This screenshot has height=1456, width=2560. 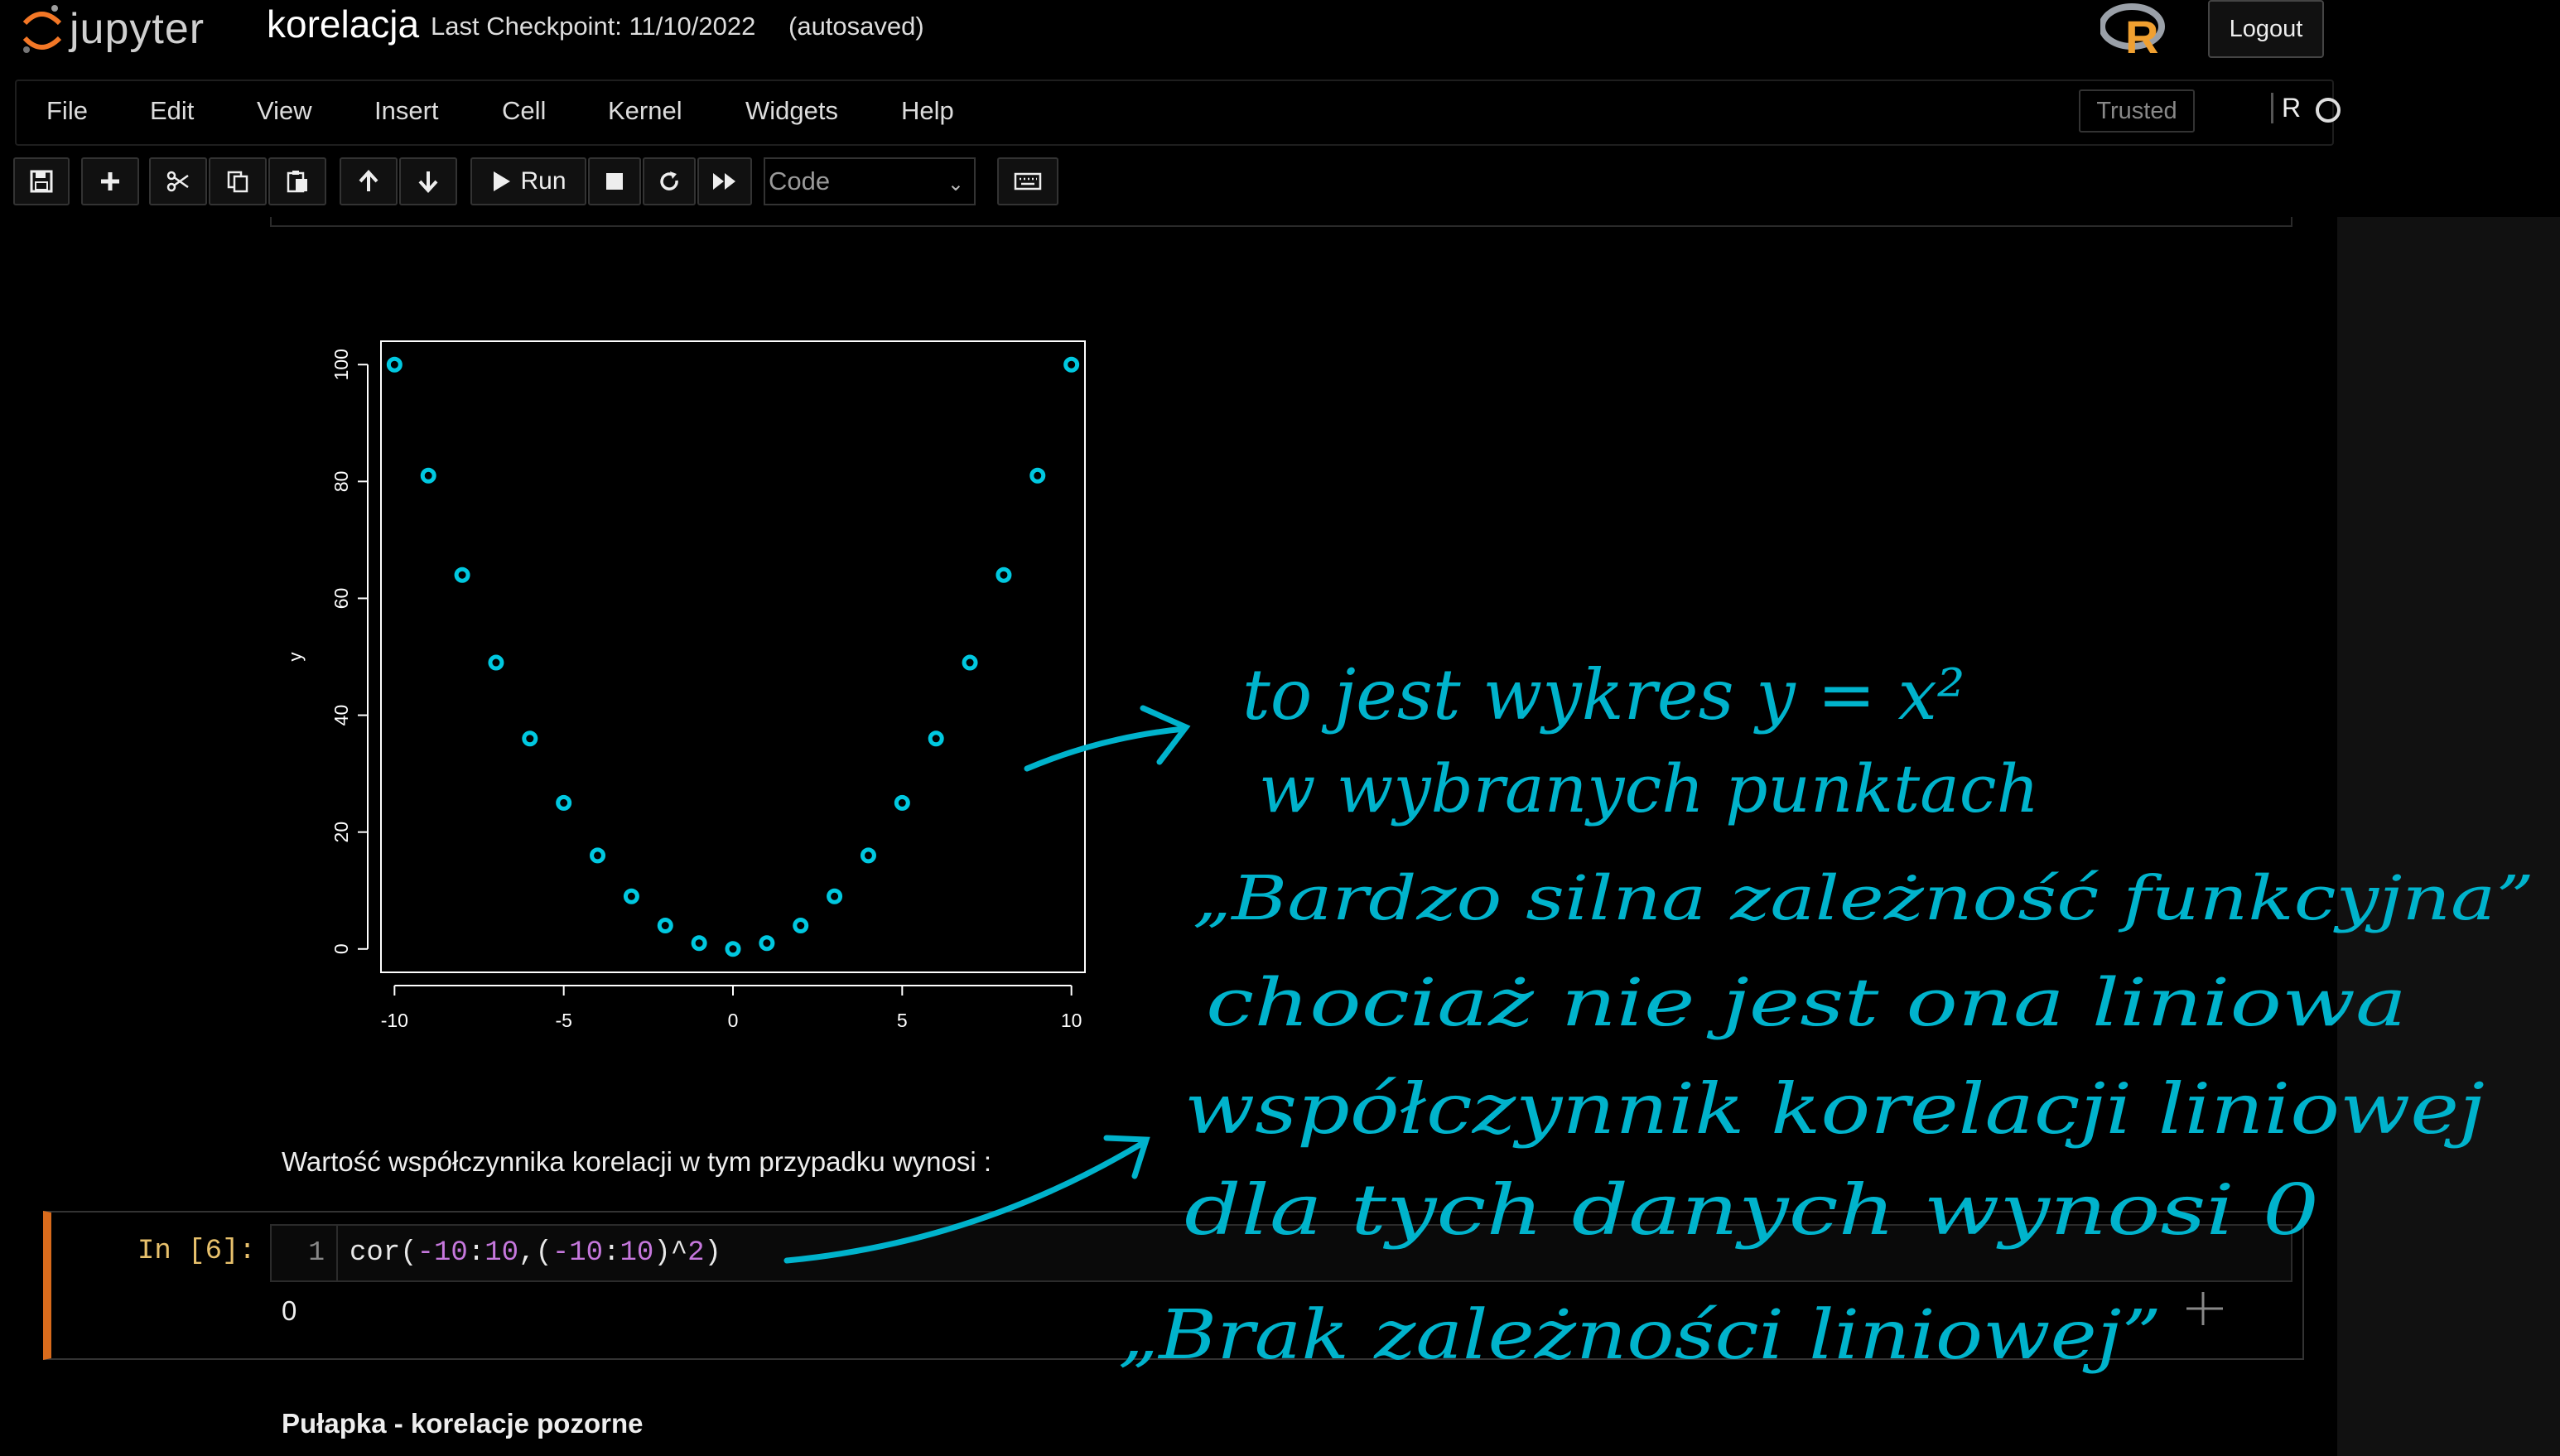 I want to click on section-heading: Pułapka - korelacje pozorne, so click(x=463, y=1423).